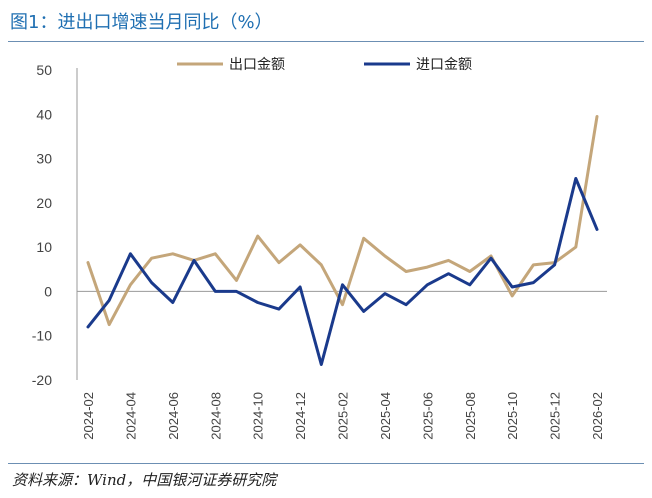 The image size is (652, 498). I want to click on bottom-divider, so click(326, 463).